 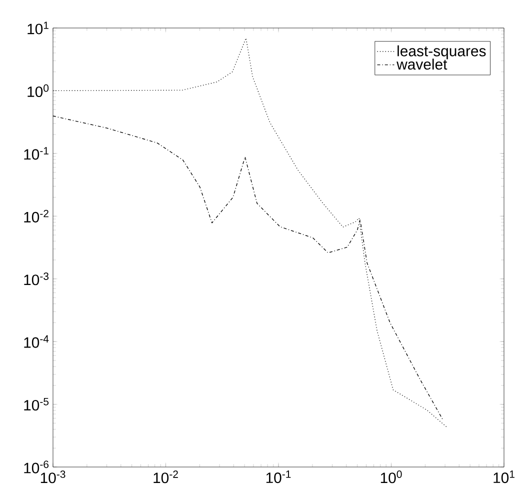 What do you see at coordinates (278, 477) in the screenshot?
I see `x-tick-label: 10$^{-1}$` at bounding box center [278, 477].